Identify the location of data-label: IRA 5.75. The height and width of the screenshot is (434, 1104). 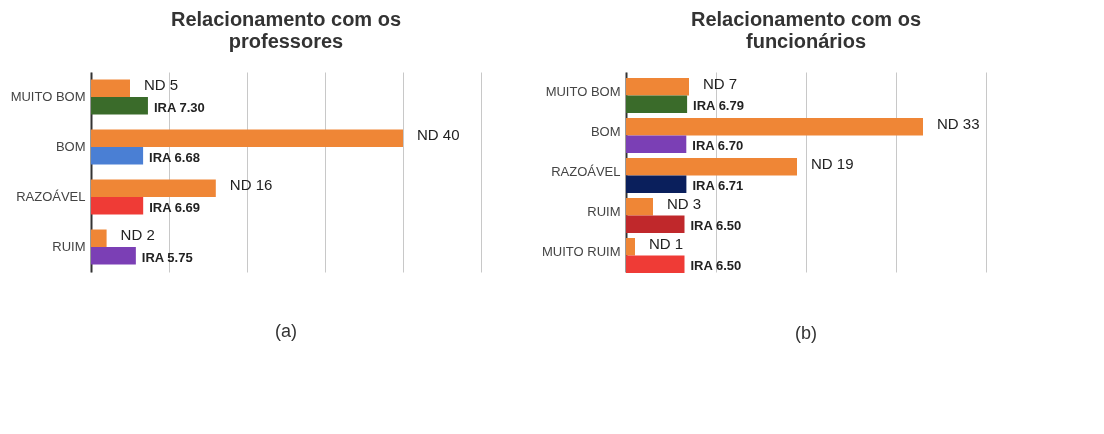
(167, 257).